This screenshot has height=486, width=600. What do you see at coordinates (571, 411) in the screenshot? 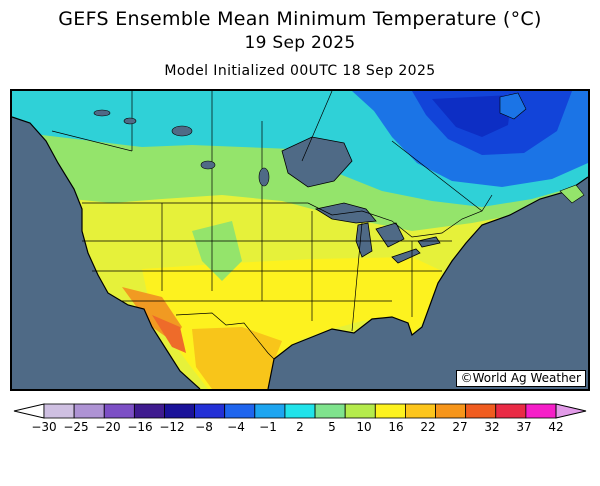
I see `colorbar-over-arrow` at bounding box center [571, 411].